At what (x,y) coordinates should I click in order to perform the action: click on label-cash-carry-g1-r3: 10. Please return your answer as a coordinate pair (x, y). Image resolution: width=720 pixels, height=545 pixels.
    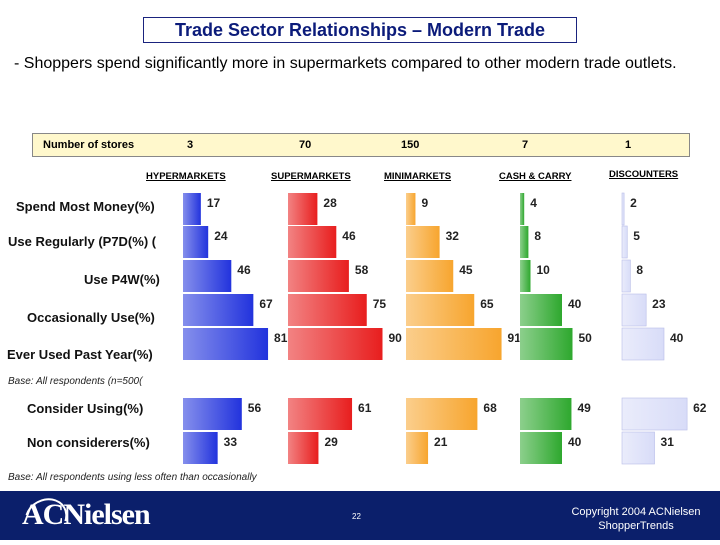
    Looking at the image, I should click on (544, 270).